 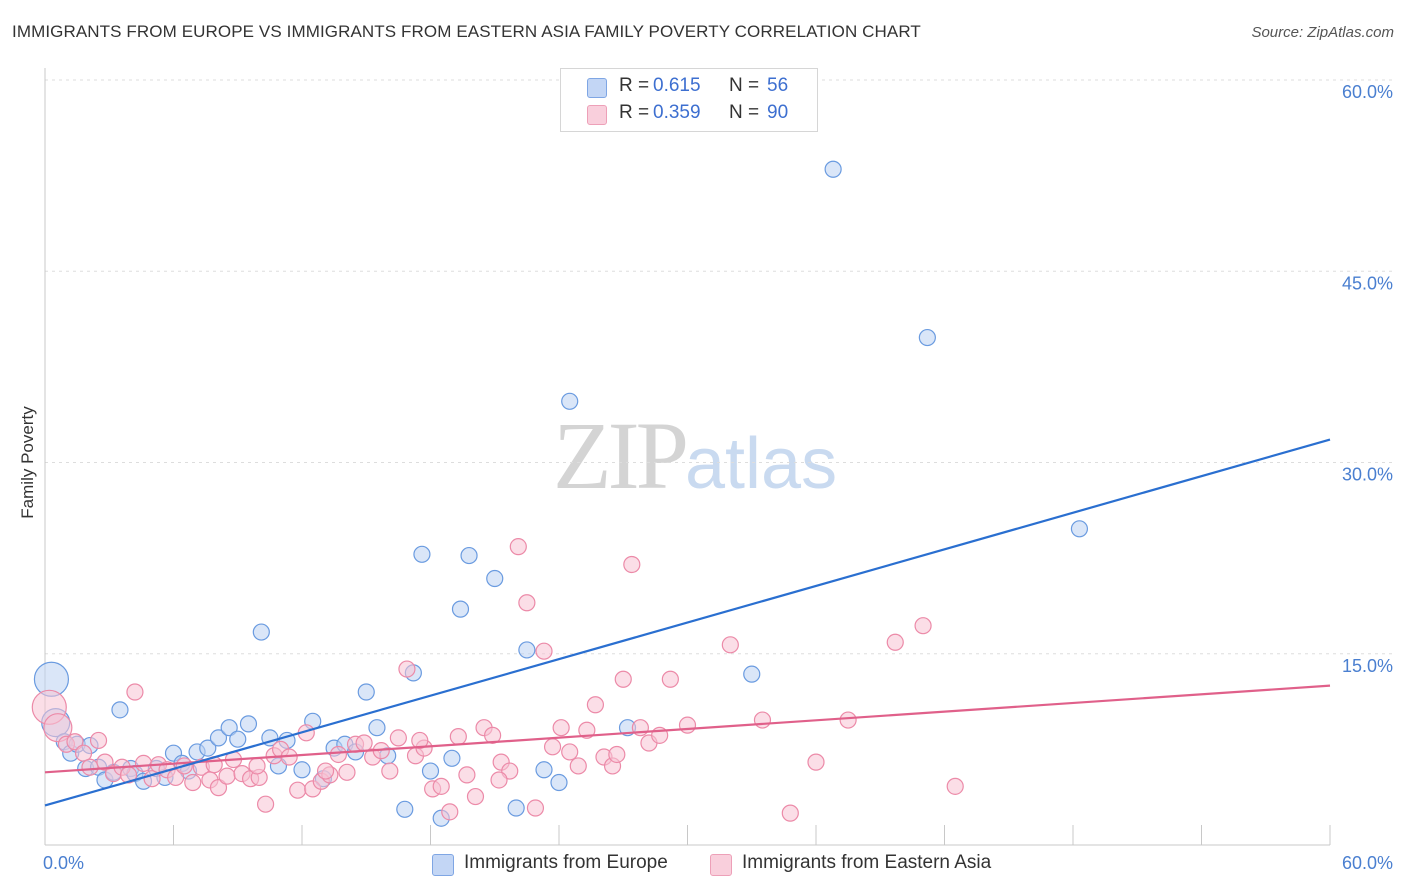 I want to click on stats-legend: R = 0.615 N = 56 R = 0.359 N = 90, so click(x=689, y=100).